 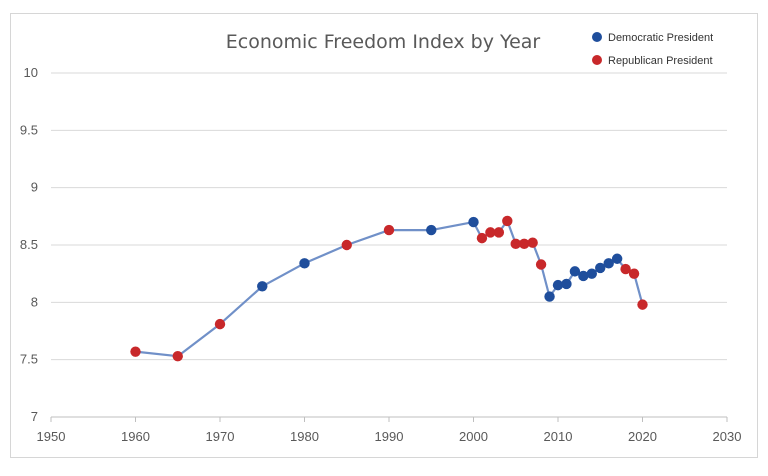 What do you see at coordinates (383, 42) in the screenshot?
I see `chart-title: Economic Freedom Index by Year` at bounding box center [383, 42].